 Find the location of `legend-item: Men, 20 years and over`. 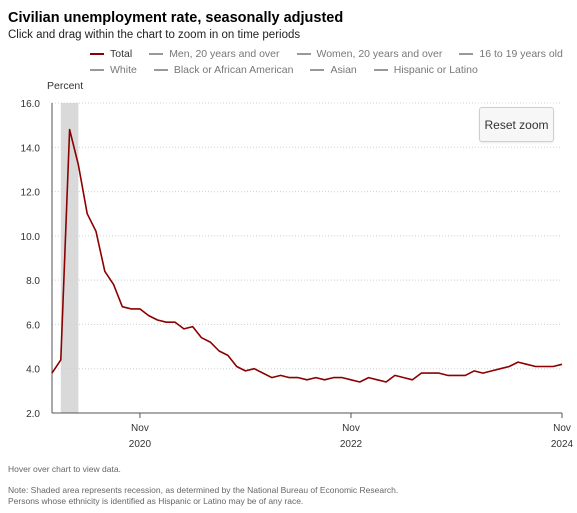

legend-item: Men, 20 years and over is located at coordinates (214, 54).